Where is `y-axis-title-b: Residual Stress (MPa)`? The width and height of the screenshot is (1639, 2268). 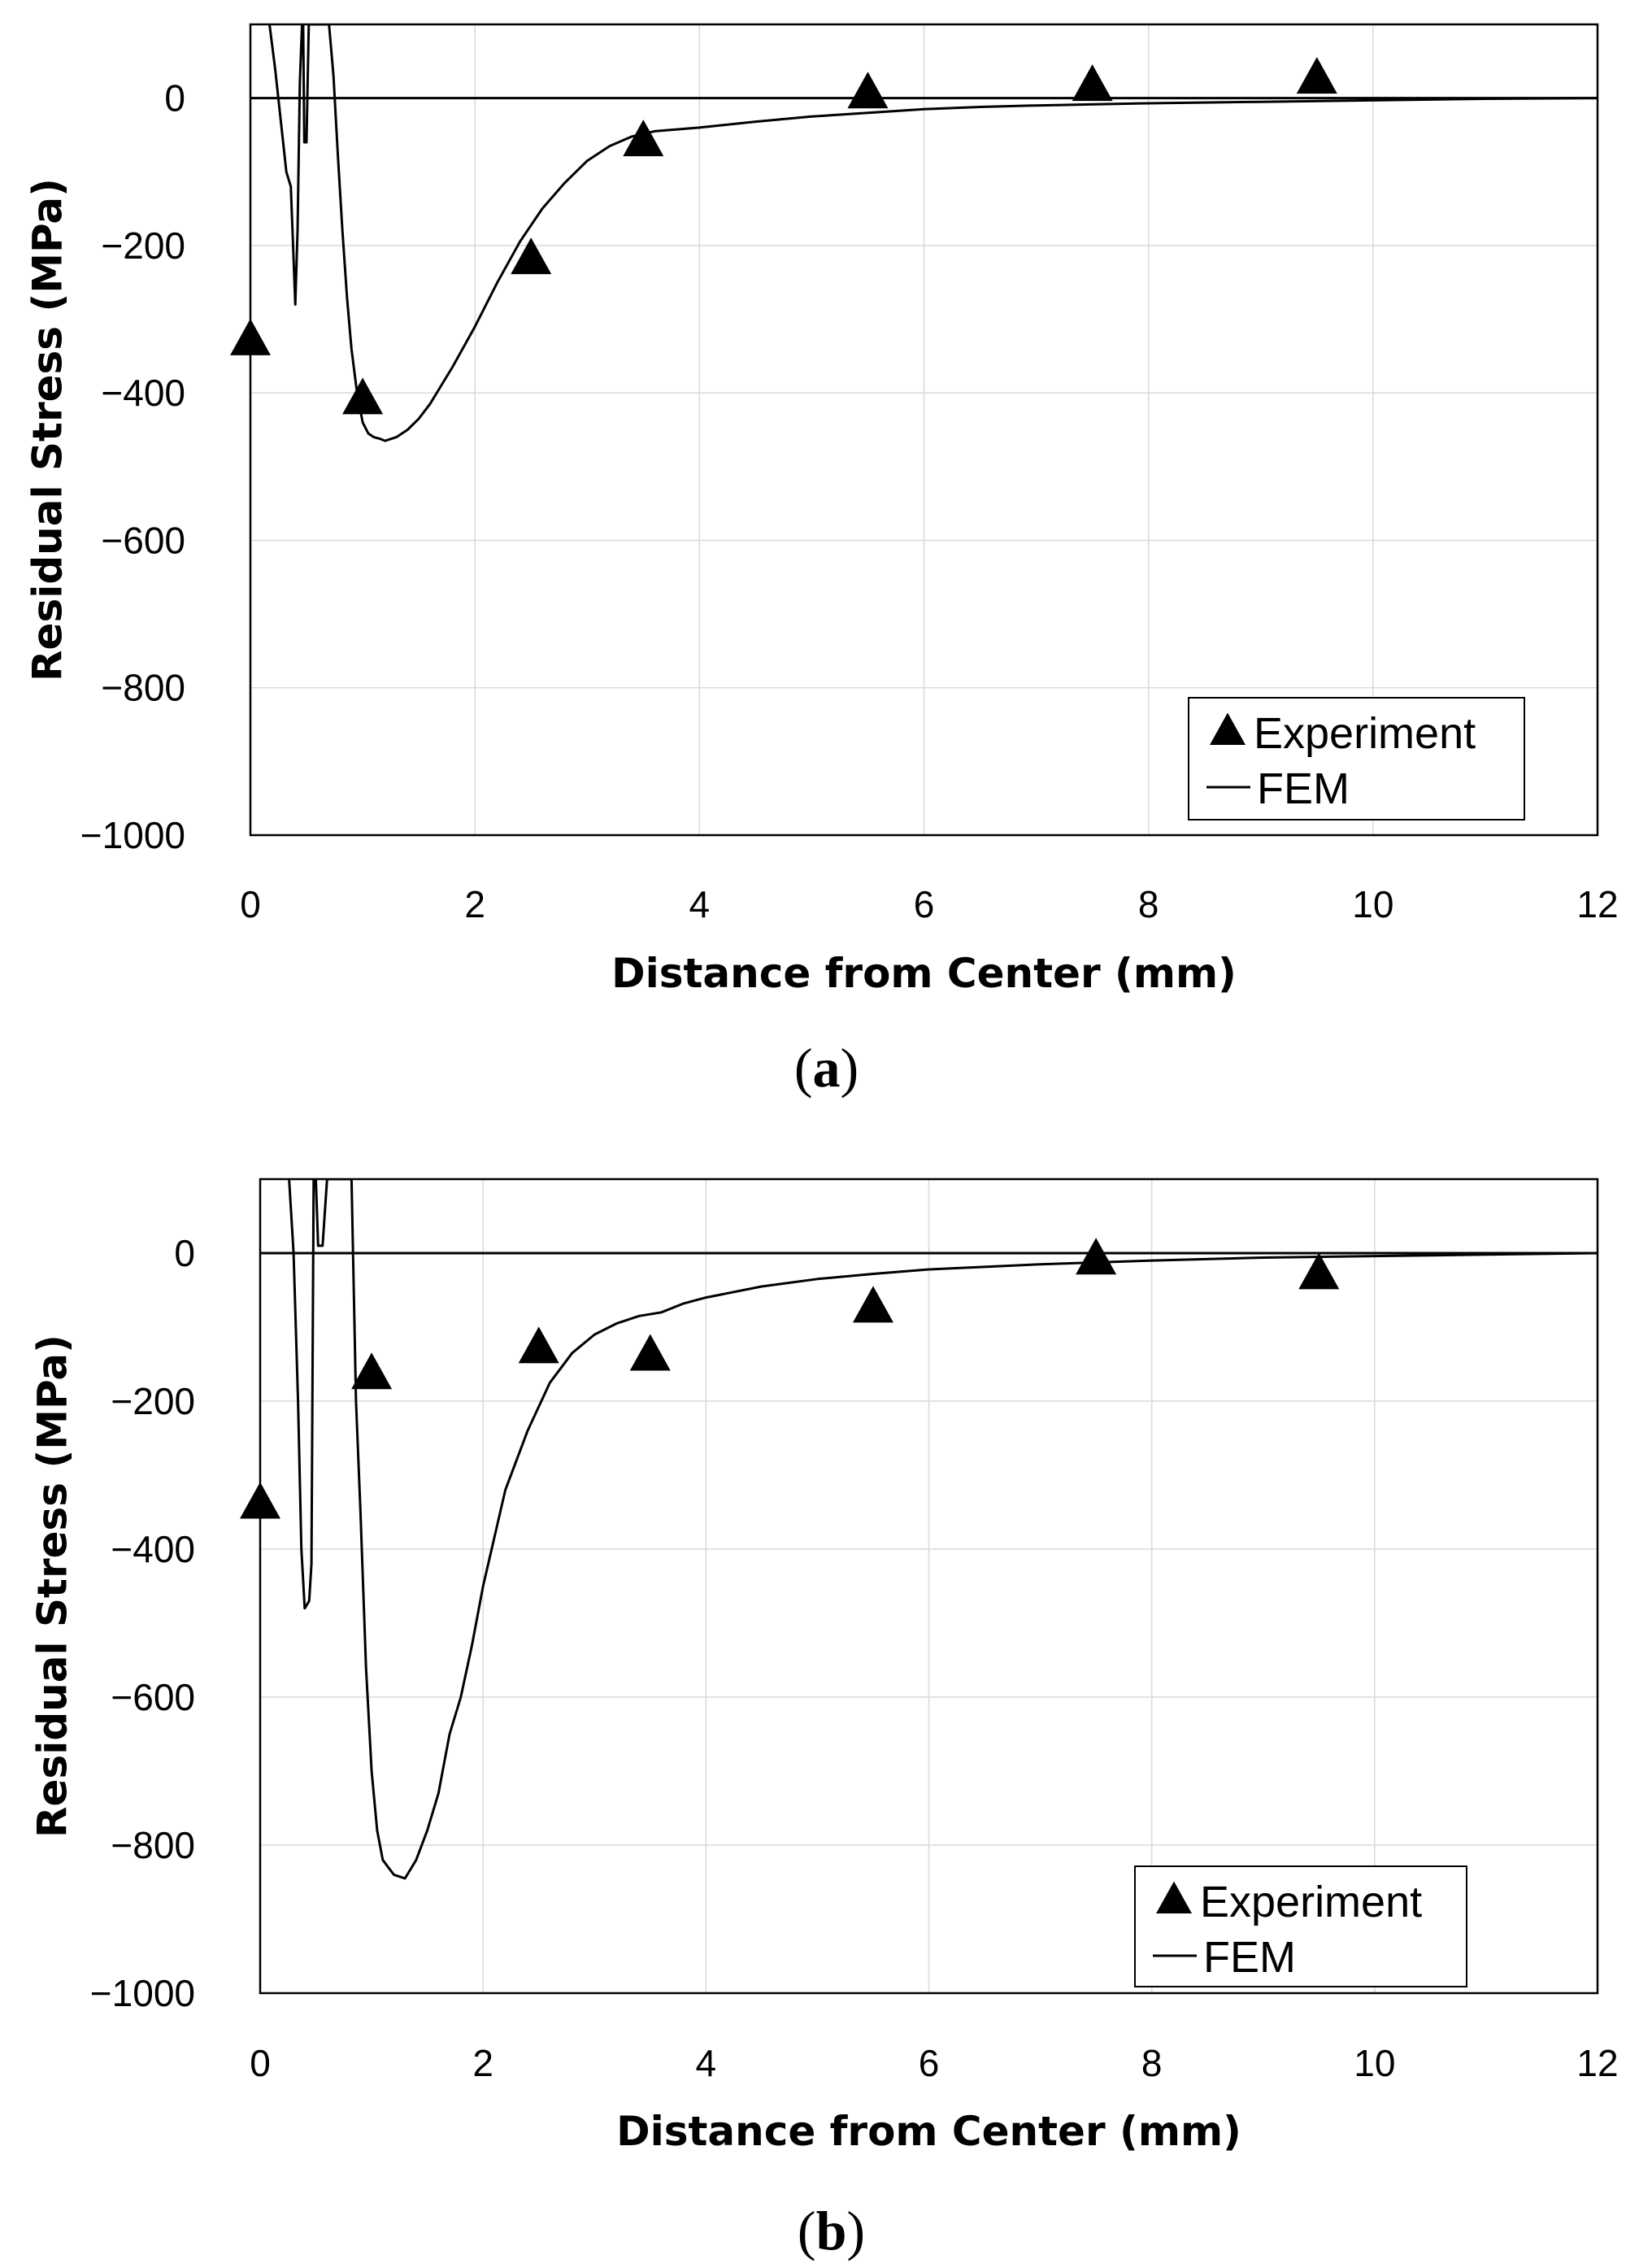
y-axis-title-b: Residual Stress (MPa) is located at coordinates (53, 1586).